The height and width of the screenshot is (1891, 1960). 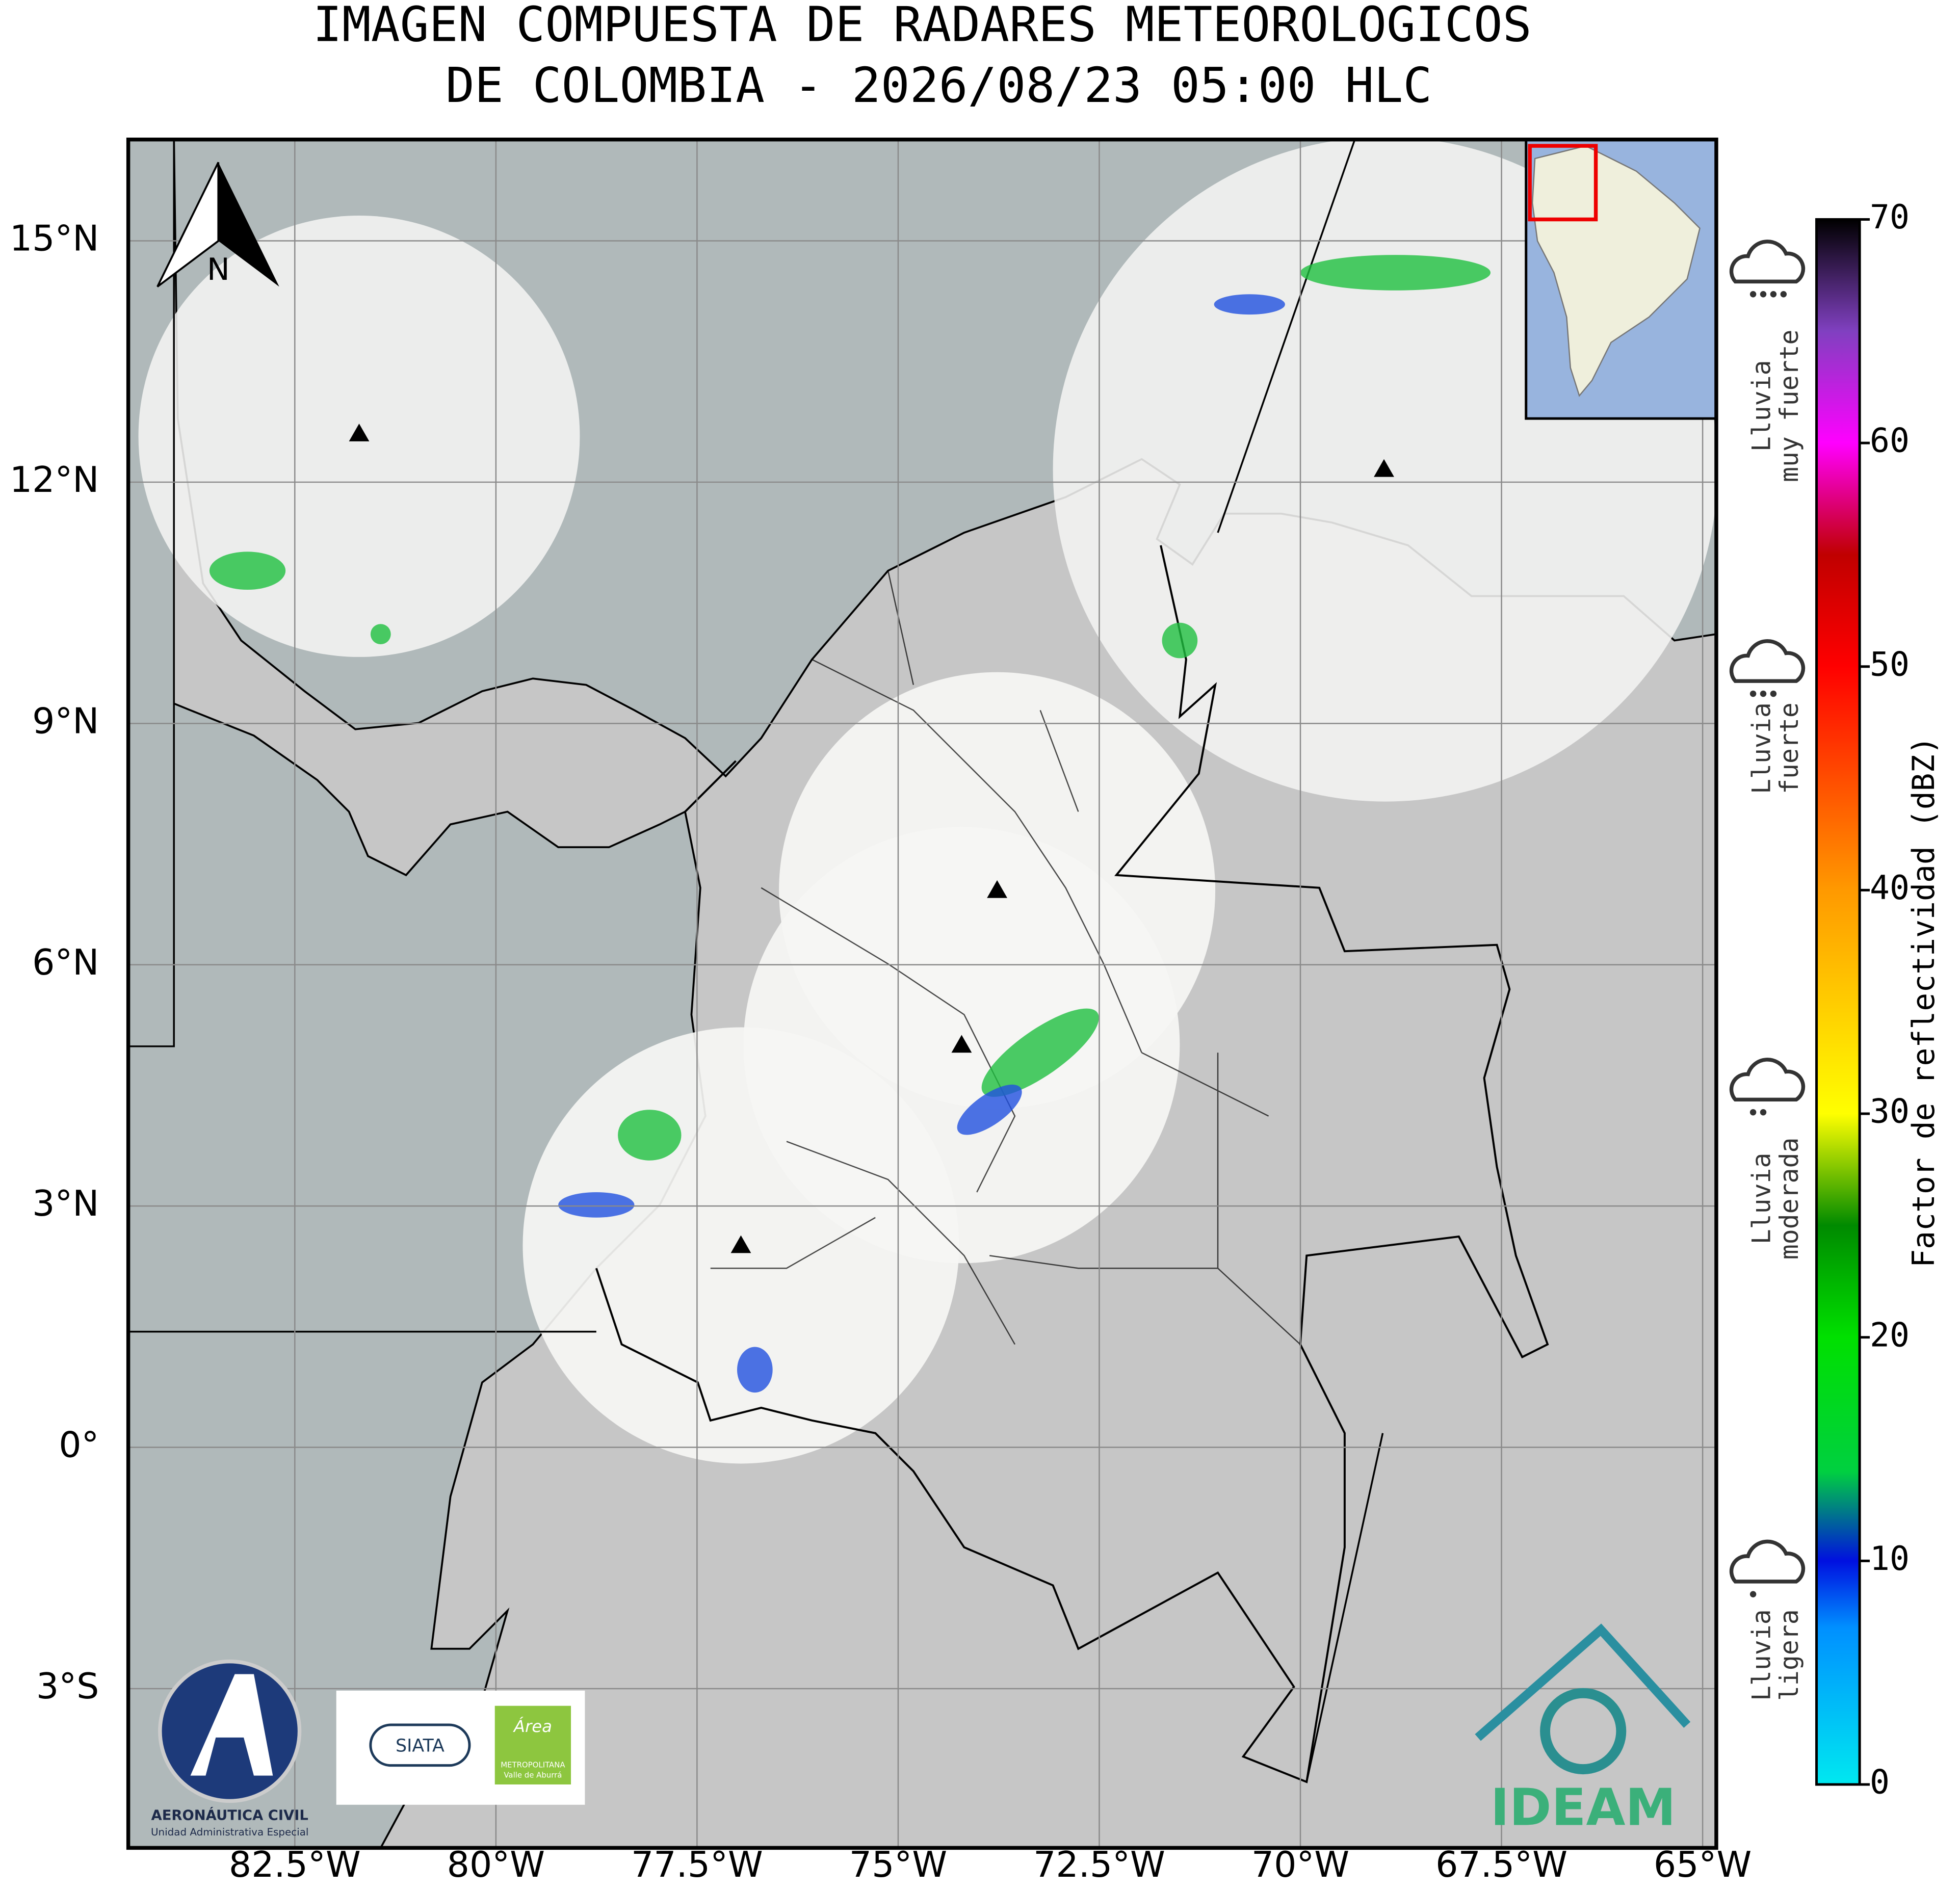 What do you see at coordinates (533, 1775) in the screenshot?
I see `logo-text: Valle de Aburrá` at bounding box center [533, 1775].